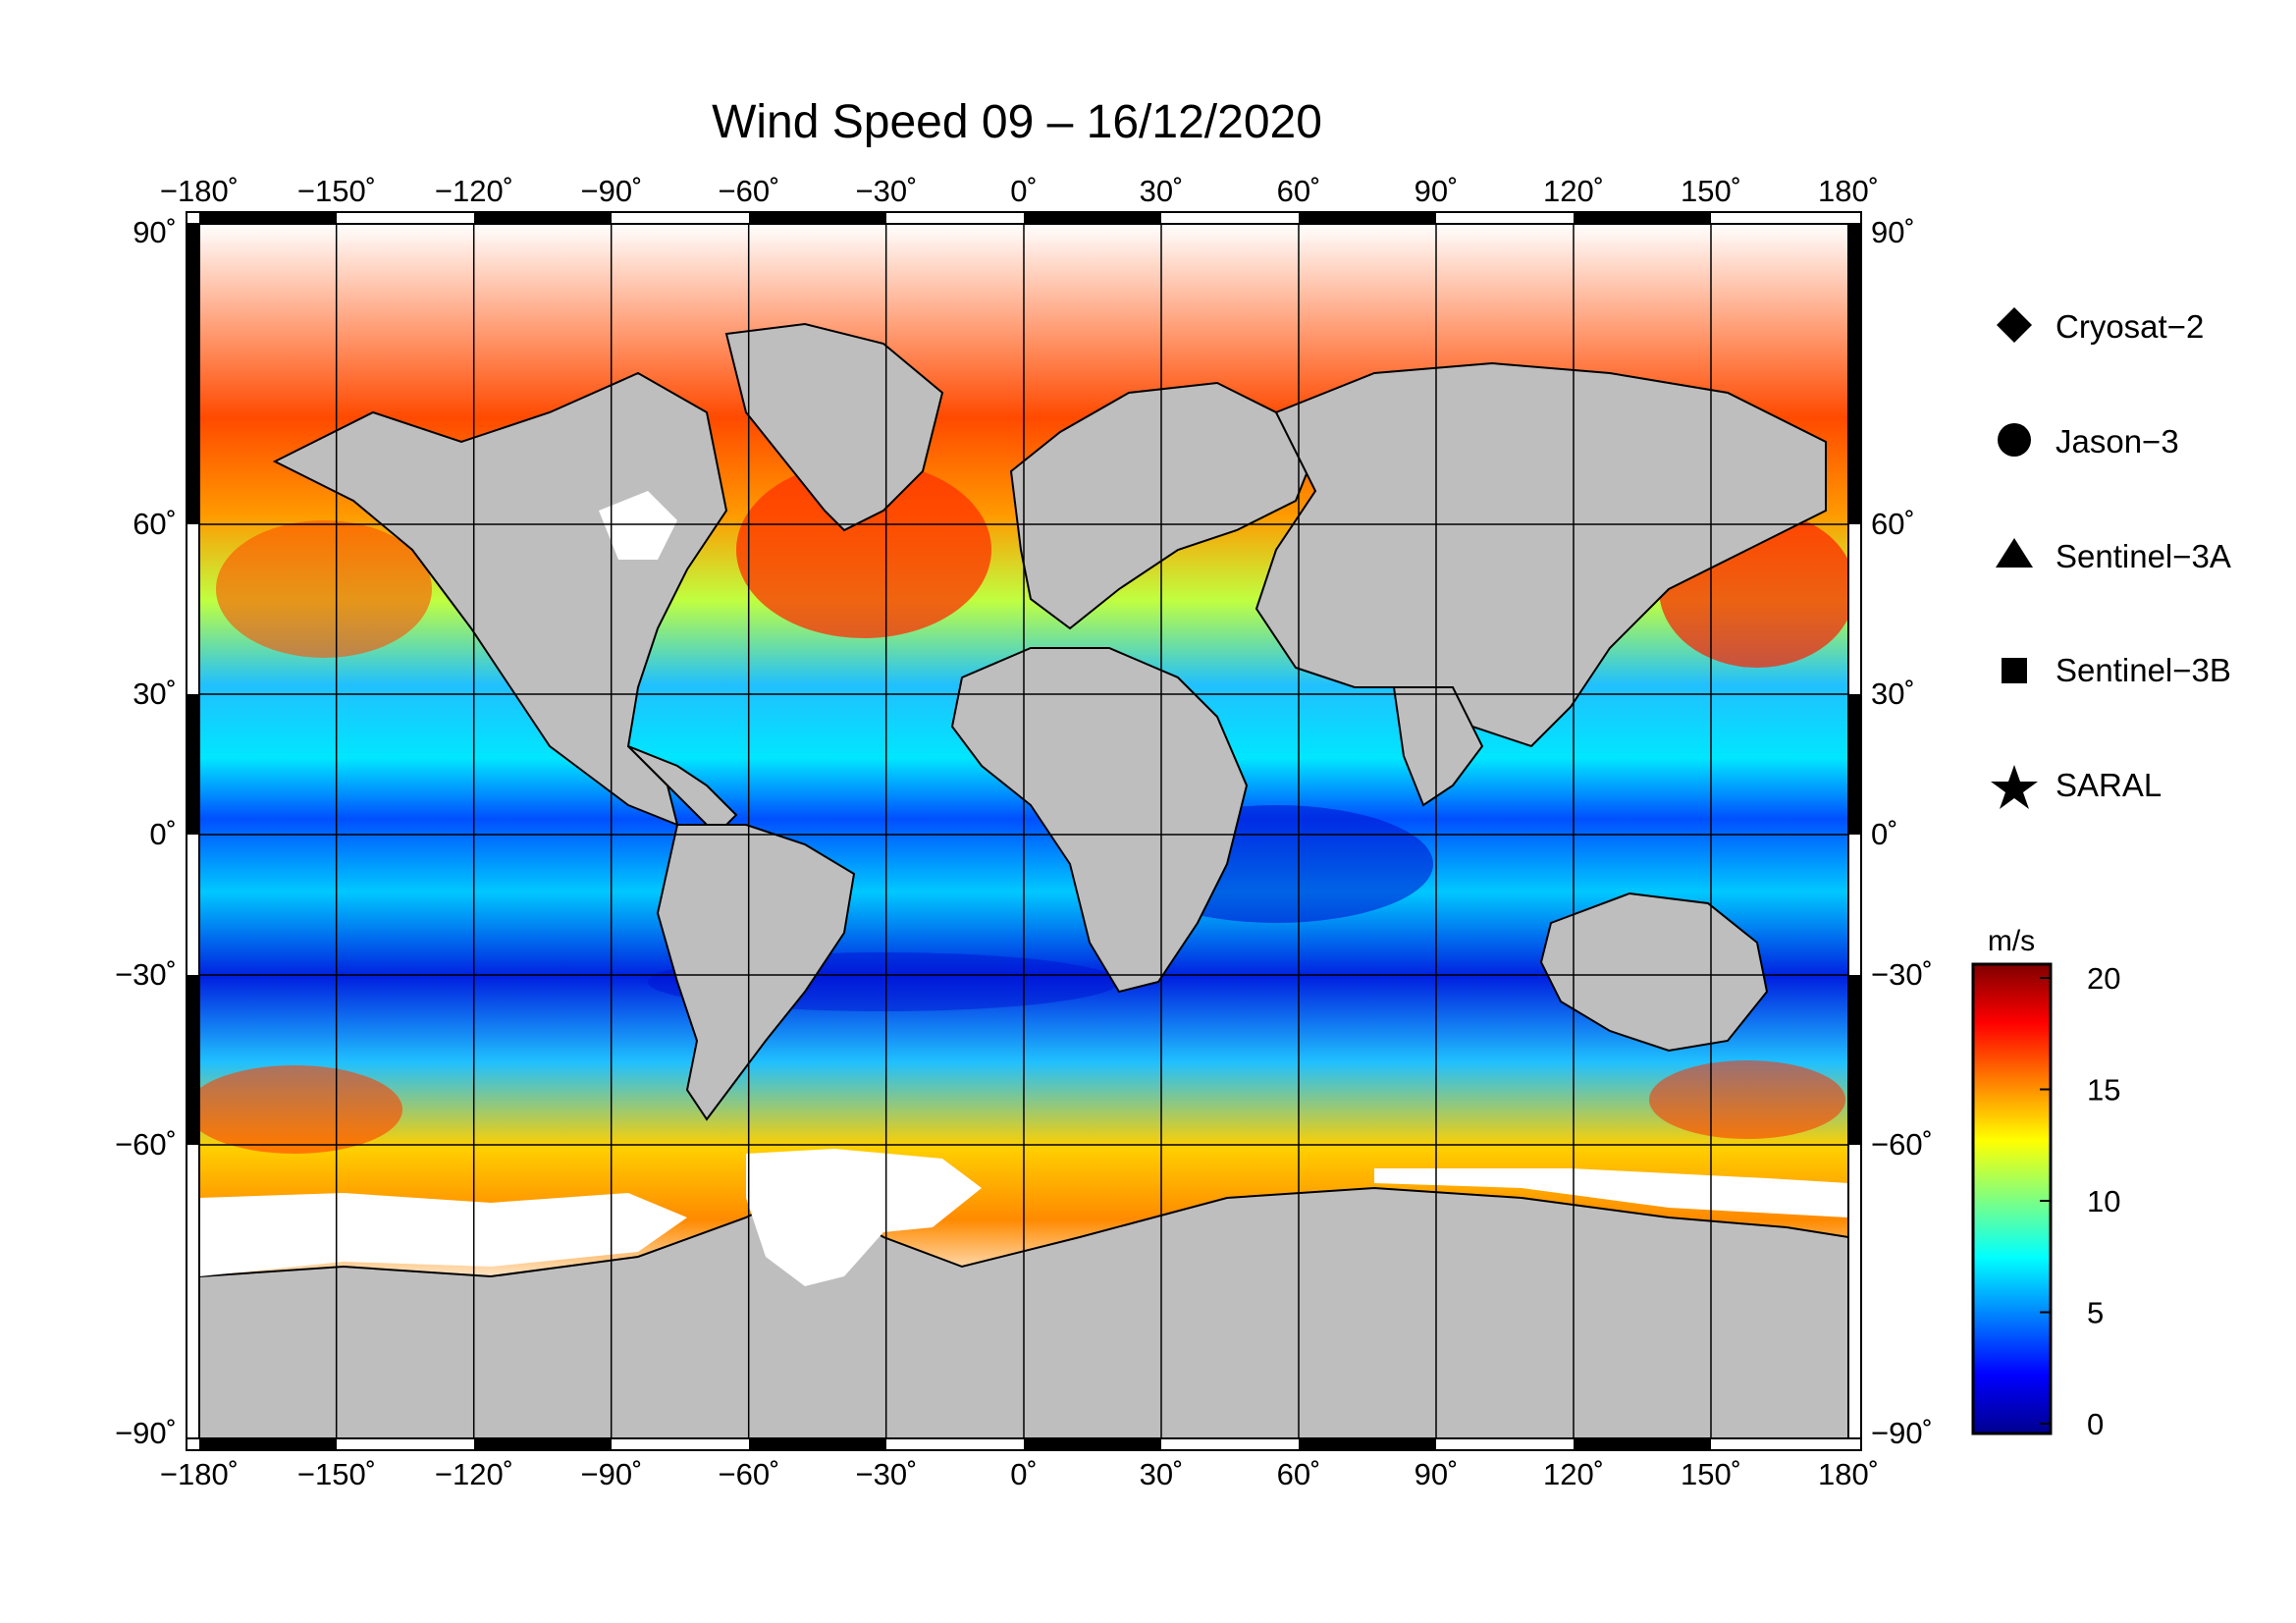 The width and height of the screenshot is (2296, 1623). Describe the element at coordinates (2103, 1090) in the screenshot. I see `colorbar-tick-label: 15` at that location.